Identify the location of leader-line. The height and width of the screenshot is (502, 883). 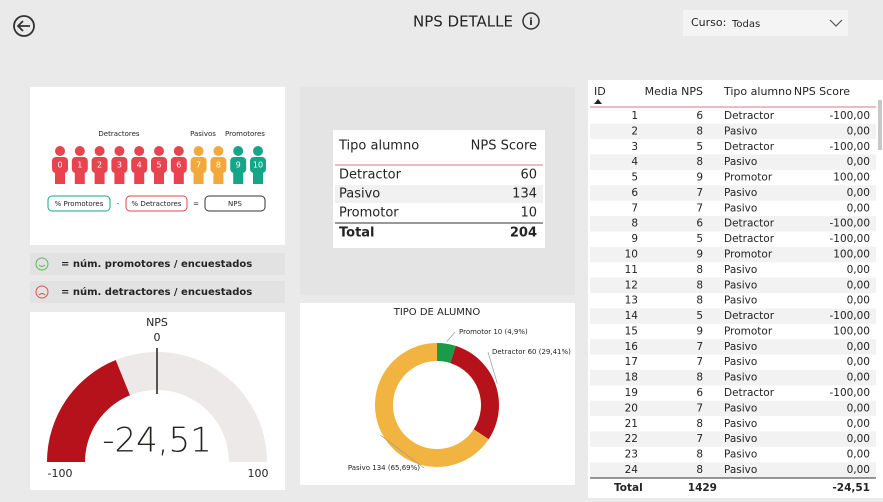
(402, 451).